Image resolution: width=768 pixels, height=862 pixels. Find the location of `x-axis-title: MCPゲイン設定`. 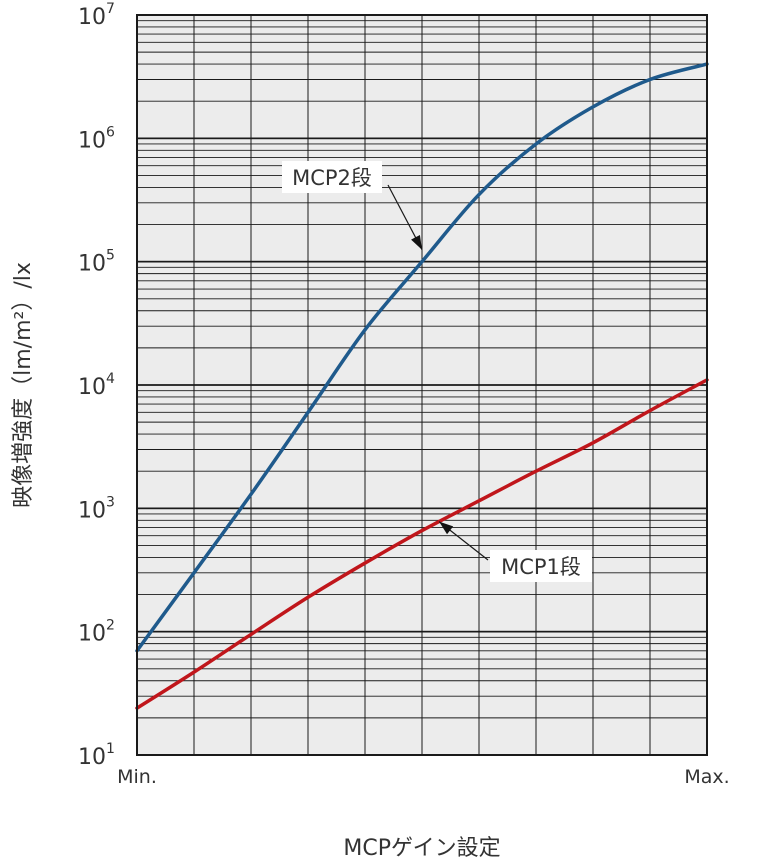

x-axis-title: MCPゲイン設定 is located at coordinates (421, 848).